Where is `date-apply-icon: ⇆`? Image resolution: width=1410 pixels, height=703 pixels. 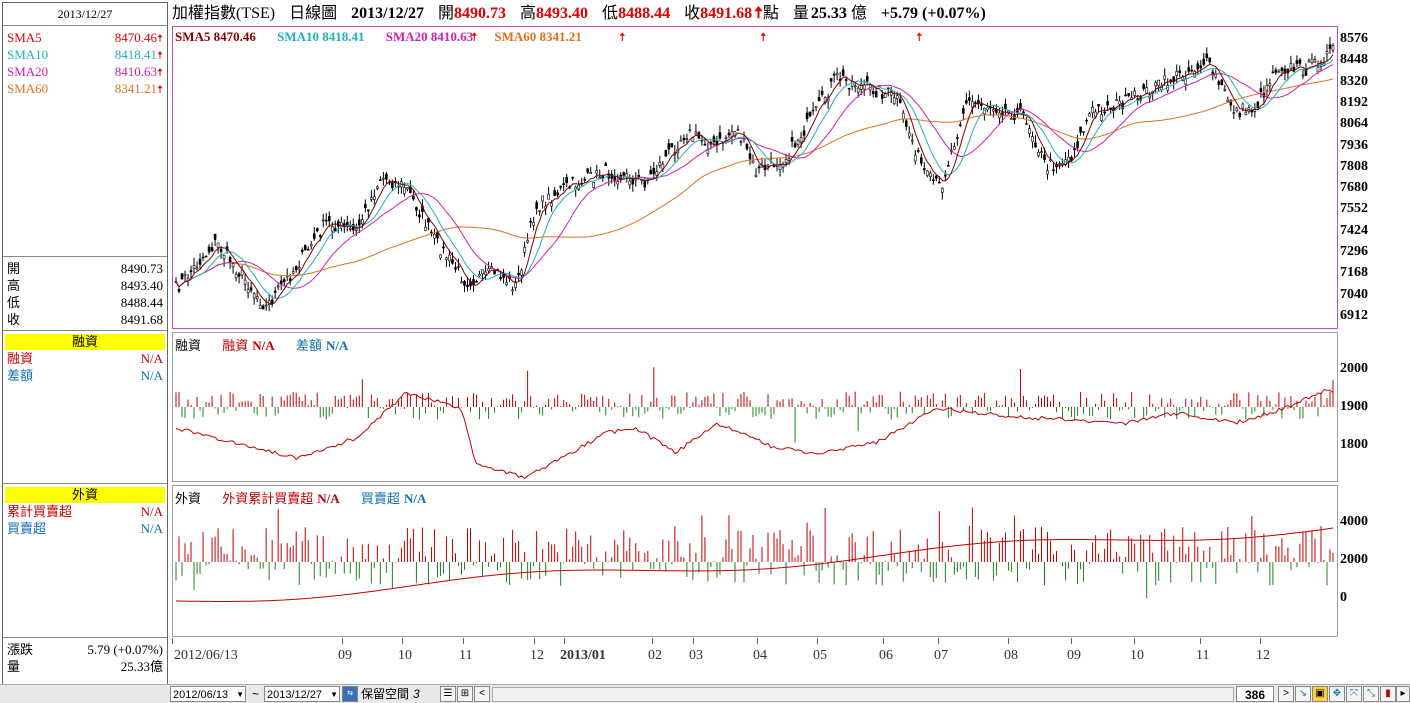
date-apply-icon: ⇆ is located at coordinates (350, 694).